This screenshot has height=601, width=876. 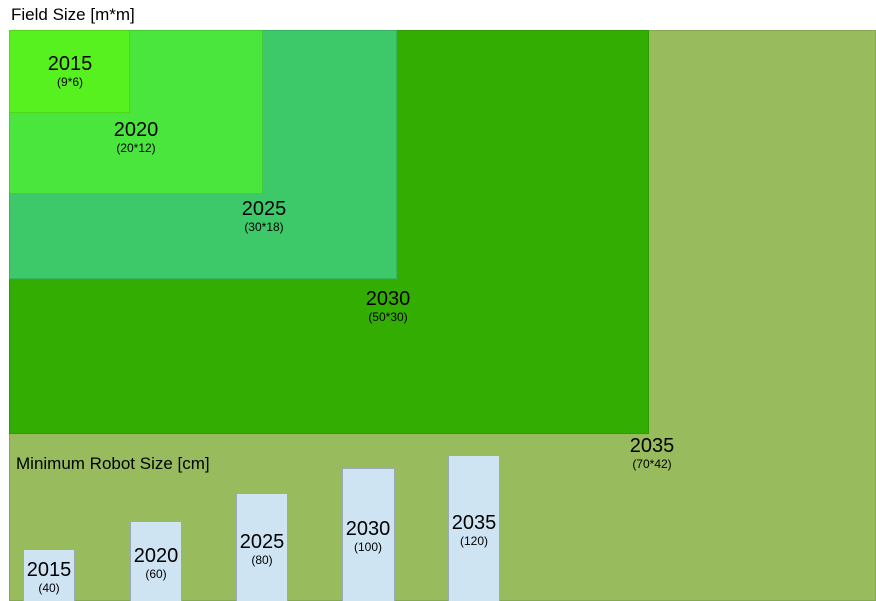 What do you see at coordinates (367, 547) in the screenshot?
I see `robot-value-2030: (100)` at bounding box center [367, 547].